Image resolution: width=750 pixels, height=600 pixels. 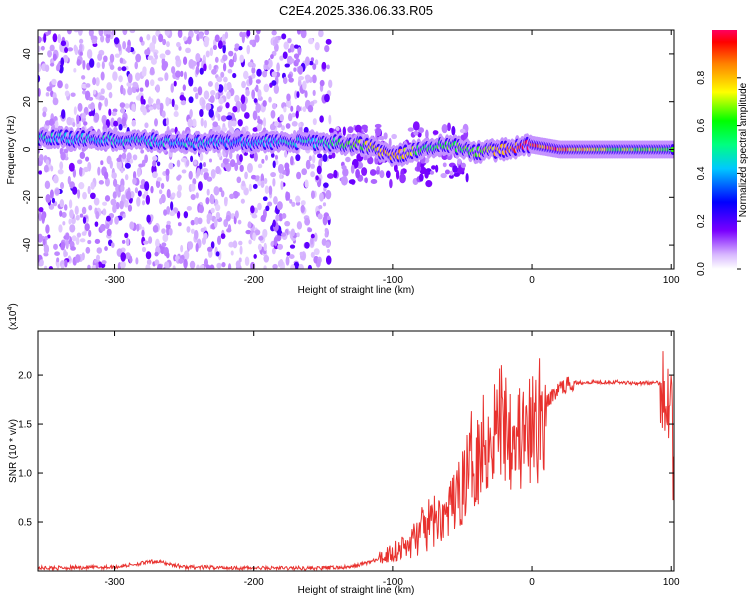 I want to click on colorbar-tick-label: 0.2, so click(x=701, y=221).